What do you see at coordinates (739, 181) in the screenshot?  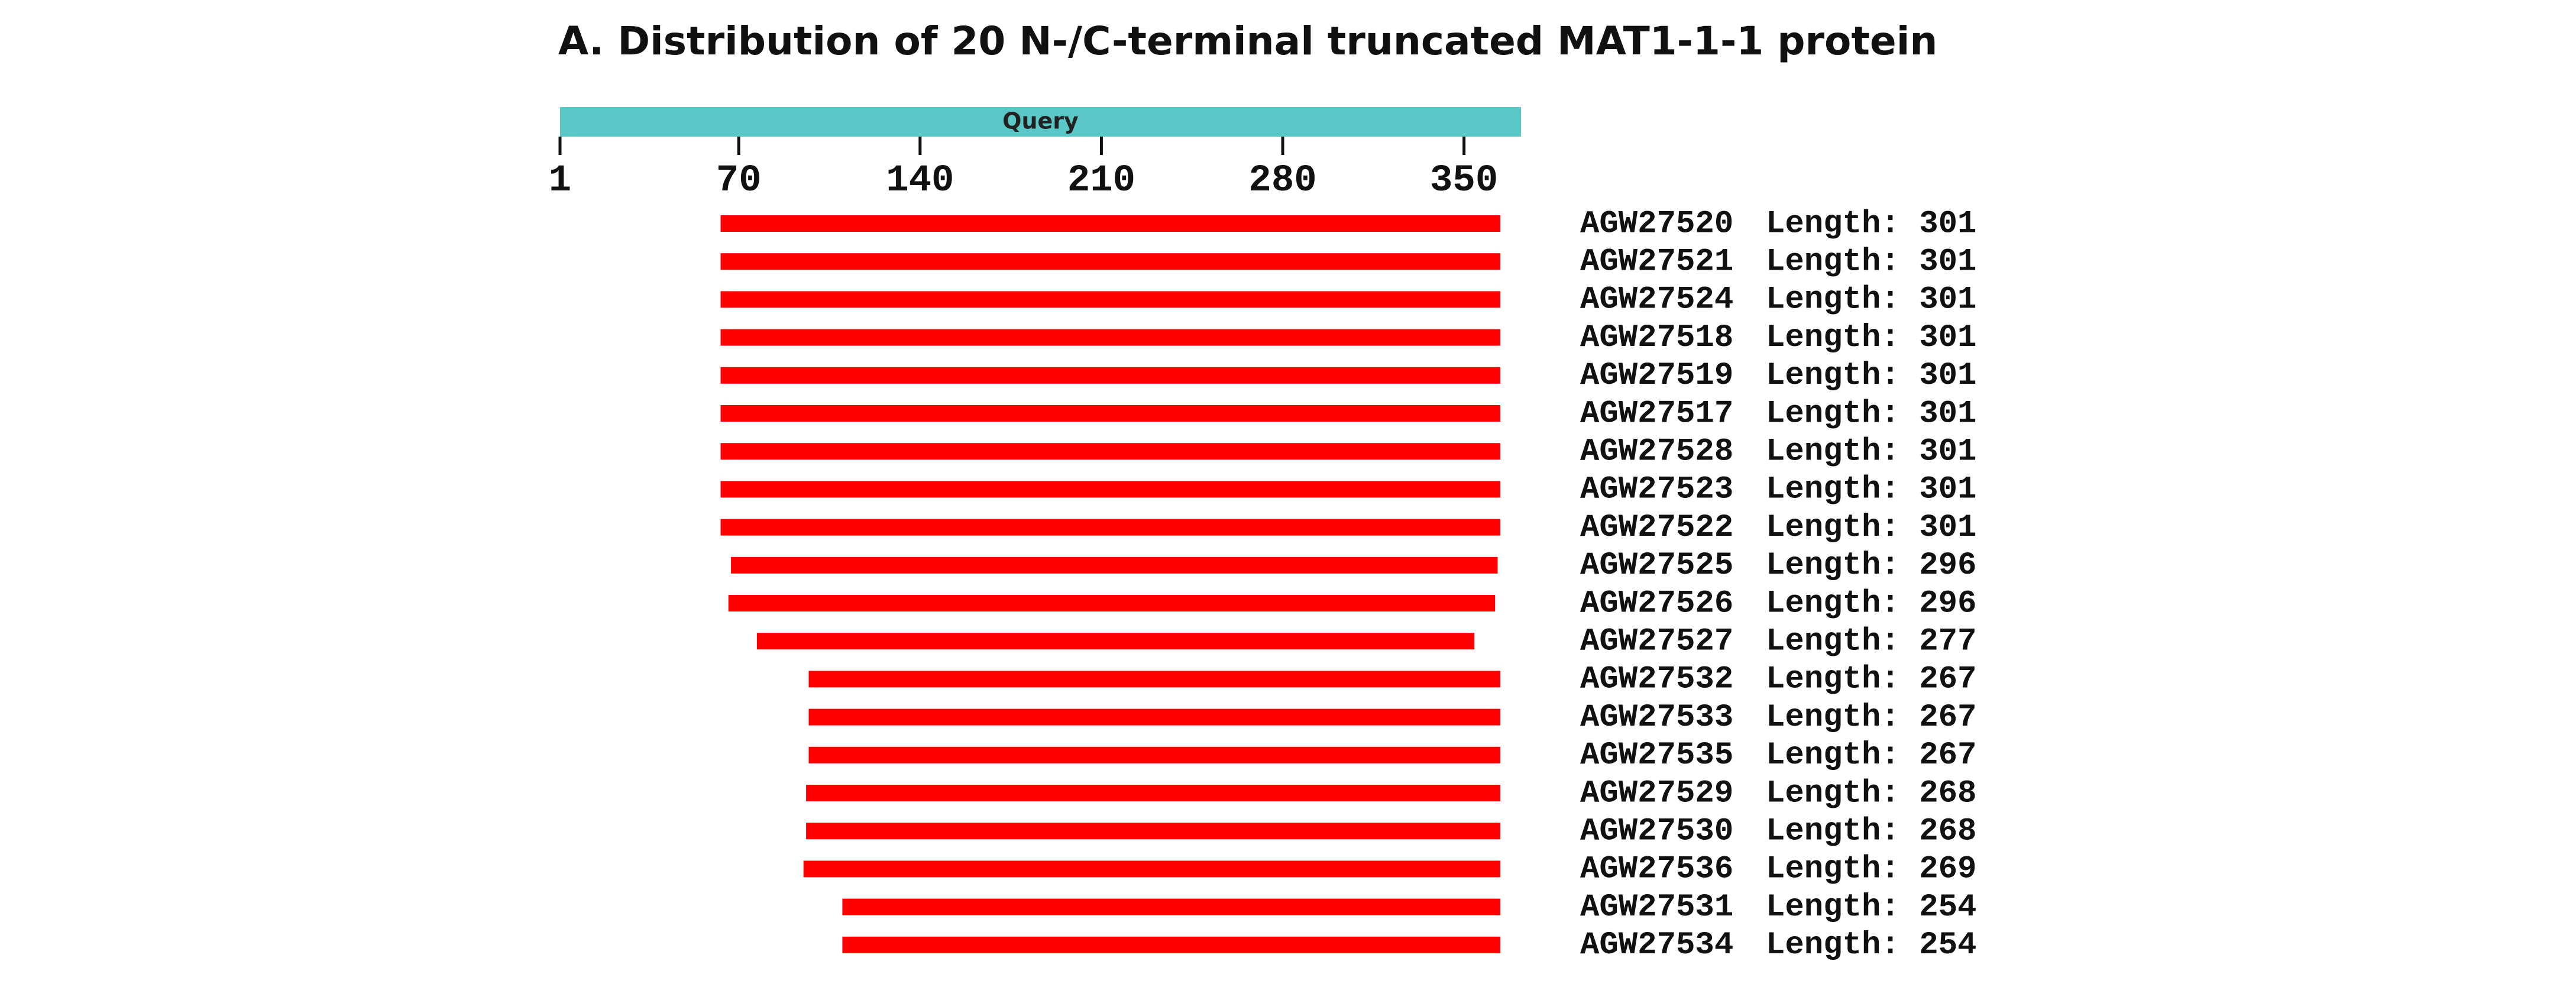 I see `x-tick-label: 70` at bounding box center [739, 181].